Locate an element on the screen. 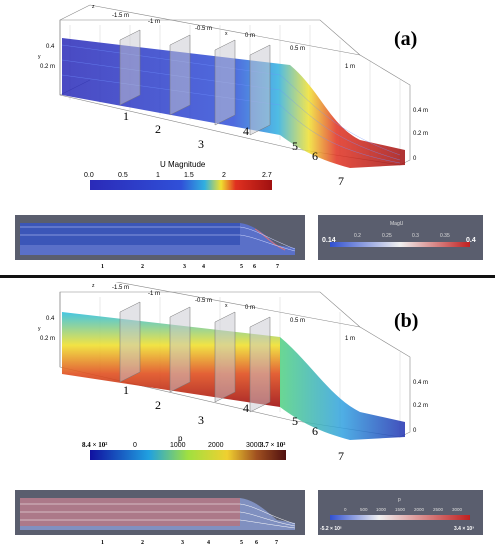 This screenshot has height=550, width=495. b-left-tick-0.4: 0.4 is located at coordinates (50, 319).